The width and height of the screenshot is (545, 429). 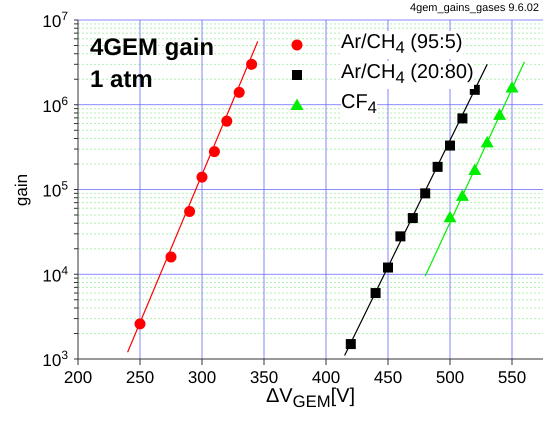 What do you see at coordinates (121, 79) in the screenshot?
I see `annotation: 1 atm` at bounding box center [121, 79].